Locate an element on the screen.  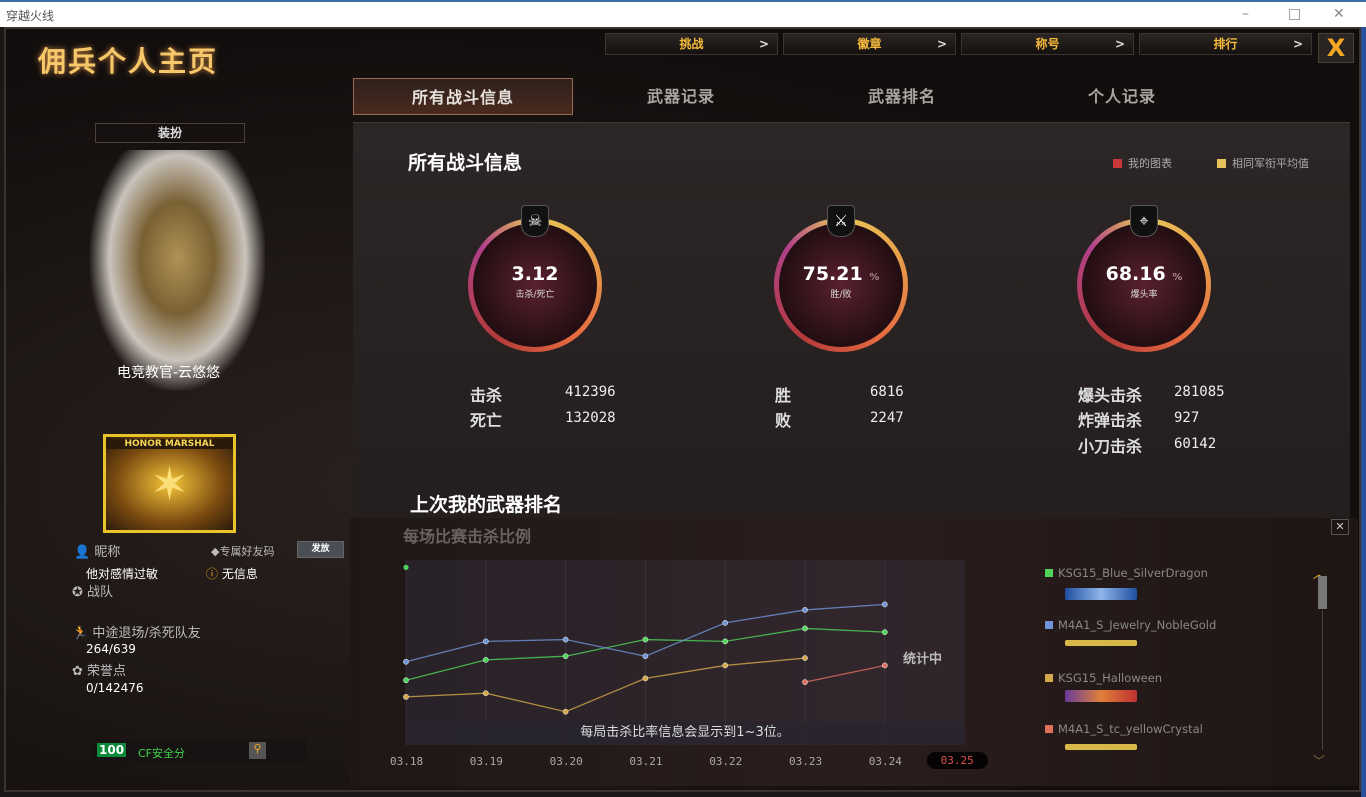
skull-icon: ☠ is located at coordinates (535, 221).